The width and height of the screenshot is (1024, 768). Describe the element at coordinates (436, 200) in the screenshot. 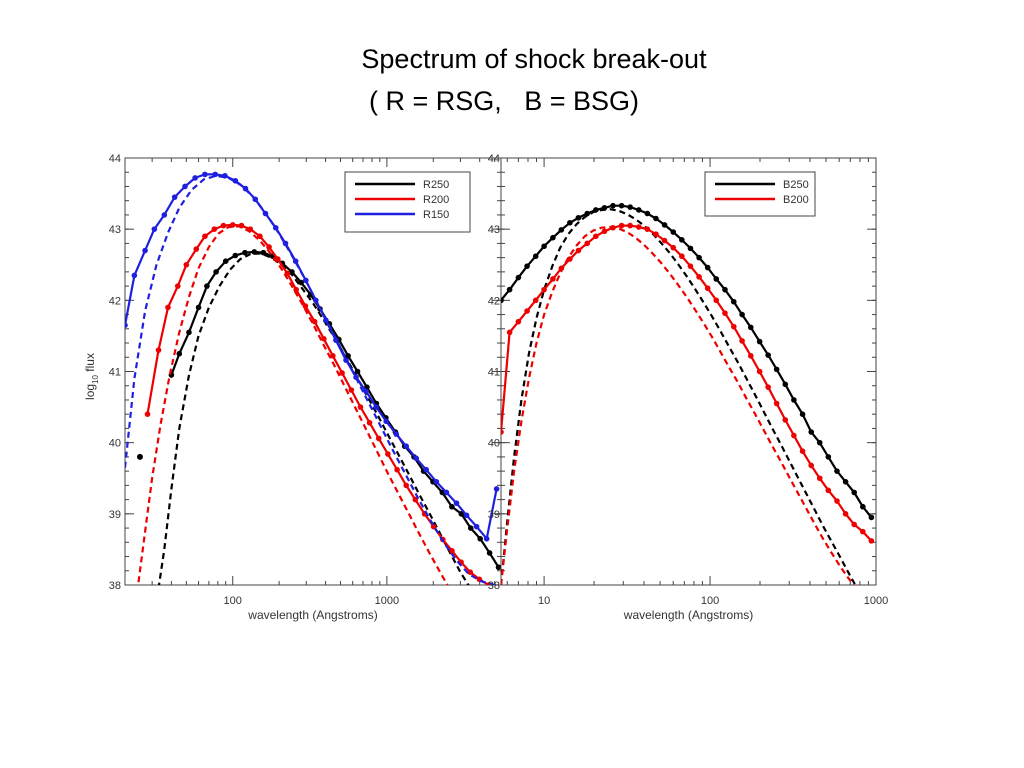

I see `legend-label: R200` at that location.